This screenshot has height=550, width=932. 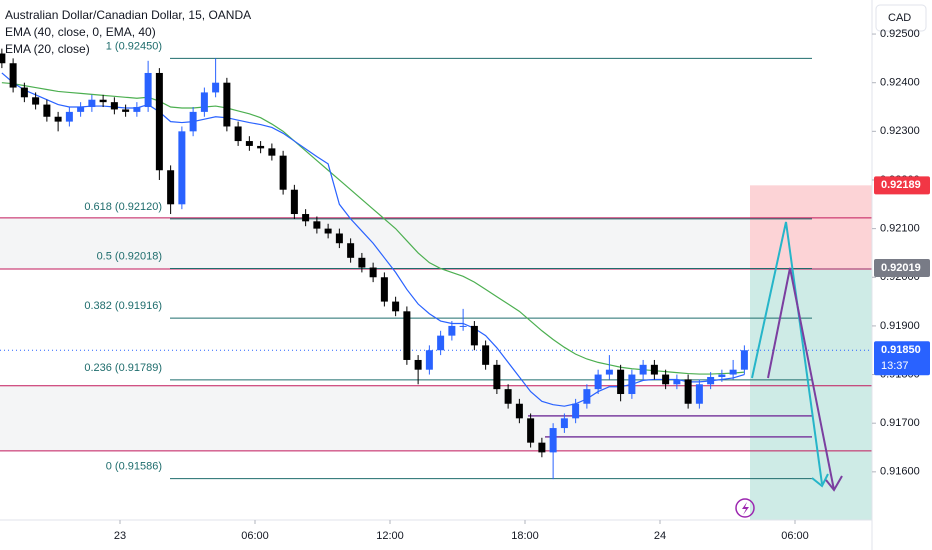 I want to click on fib-label: 0.618 (0.92120), so click(x=123, y=207).